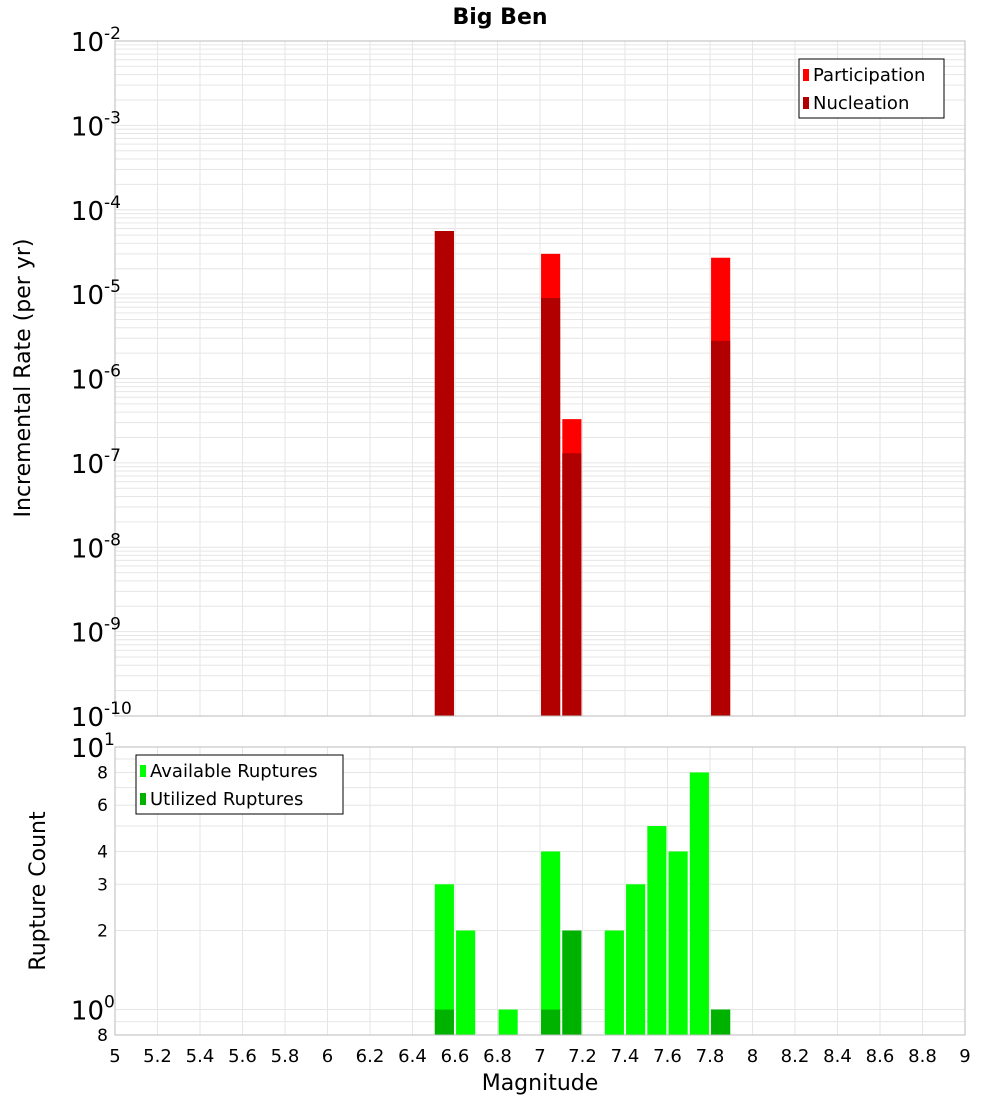 The width and height of the screenshot is (1000, 1100). Describe the element at coordinates (625, 1056) in the screenshot. I see `x-tick-label: 7.4` at that location.